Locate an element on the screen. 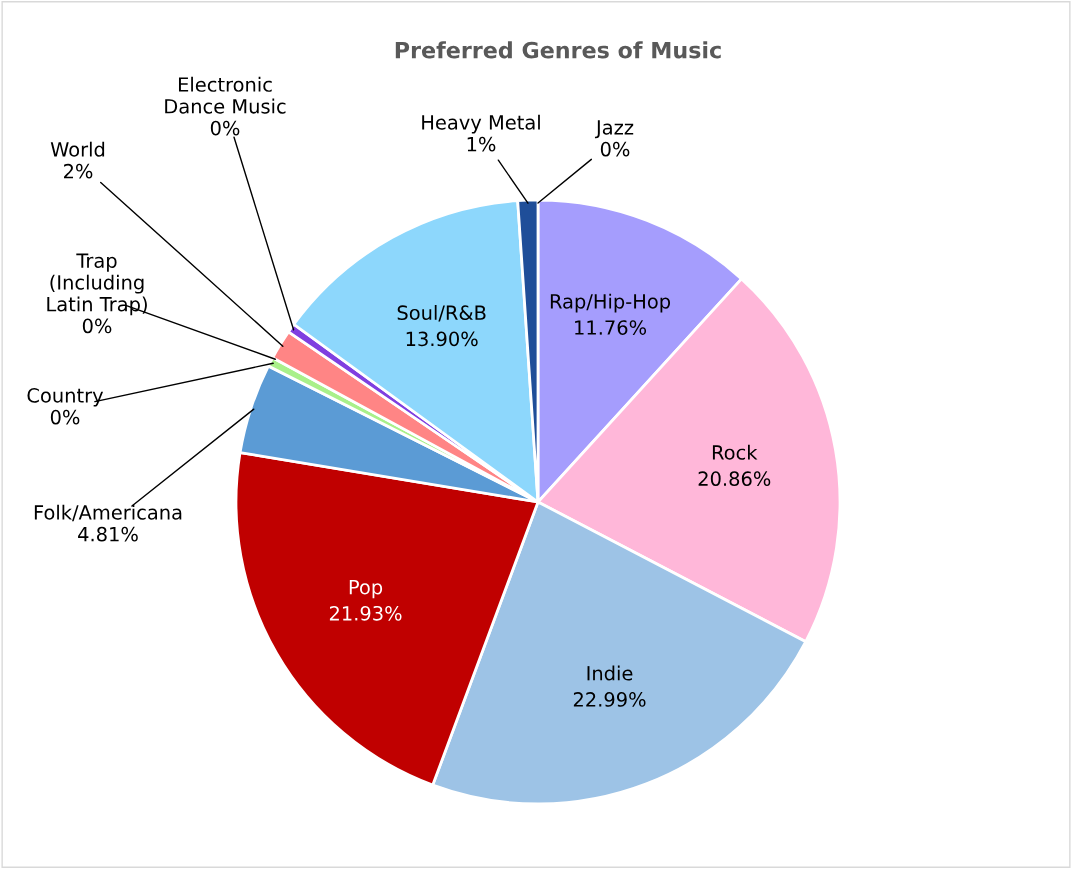 This screenshot has height=869, width=1072. slice-label: World is located at coordinates (77, 149).